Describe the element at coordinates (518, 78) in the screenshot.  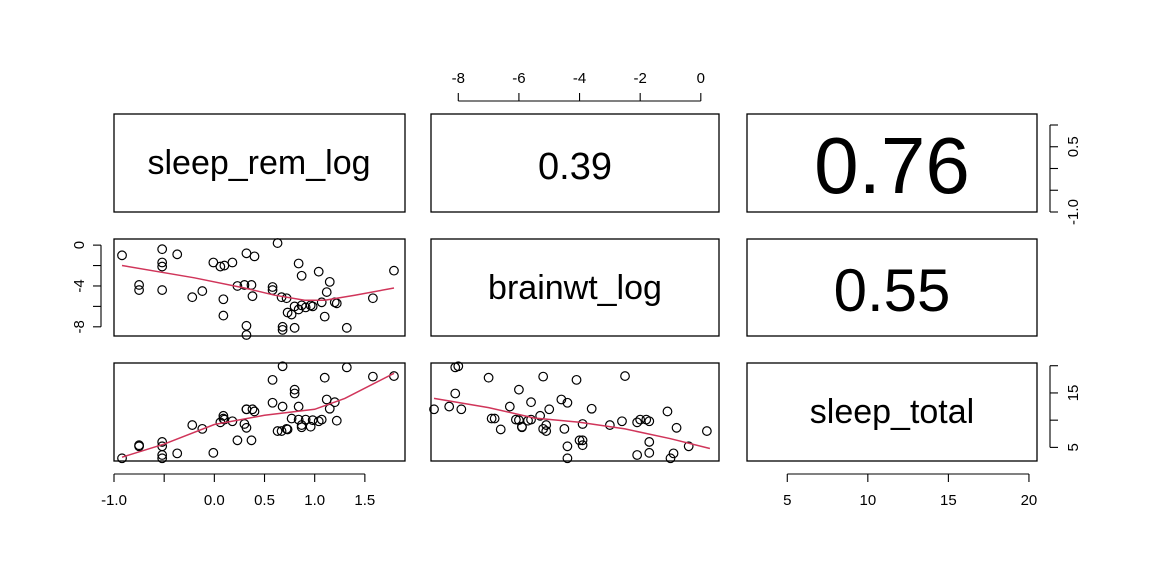
I see `tick-label-top-brain: -6` at that location.